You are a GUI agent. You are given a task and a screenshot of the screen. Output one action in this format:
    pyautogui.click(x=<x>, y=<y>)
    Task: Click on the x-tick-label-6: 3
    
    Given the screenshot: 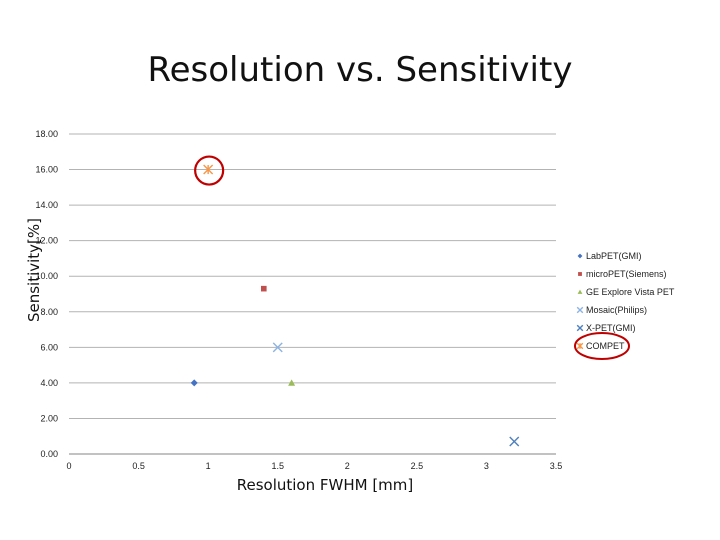 What is the action you would take?
    pyautogui.click(x=486, y=466)
    